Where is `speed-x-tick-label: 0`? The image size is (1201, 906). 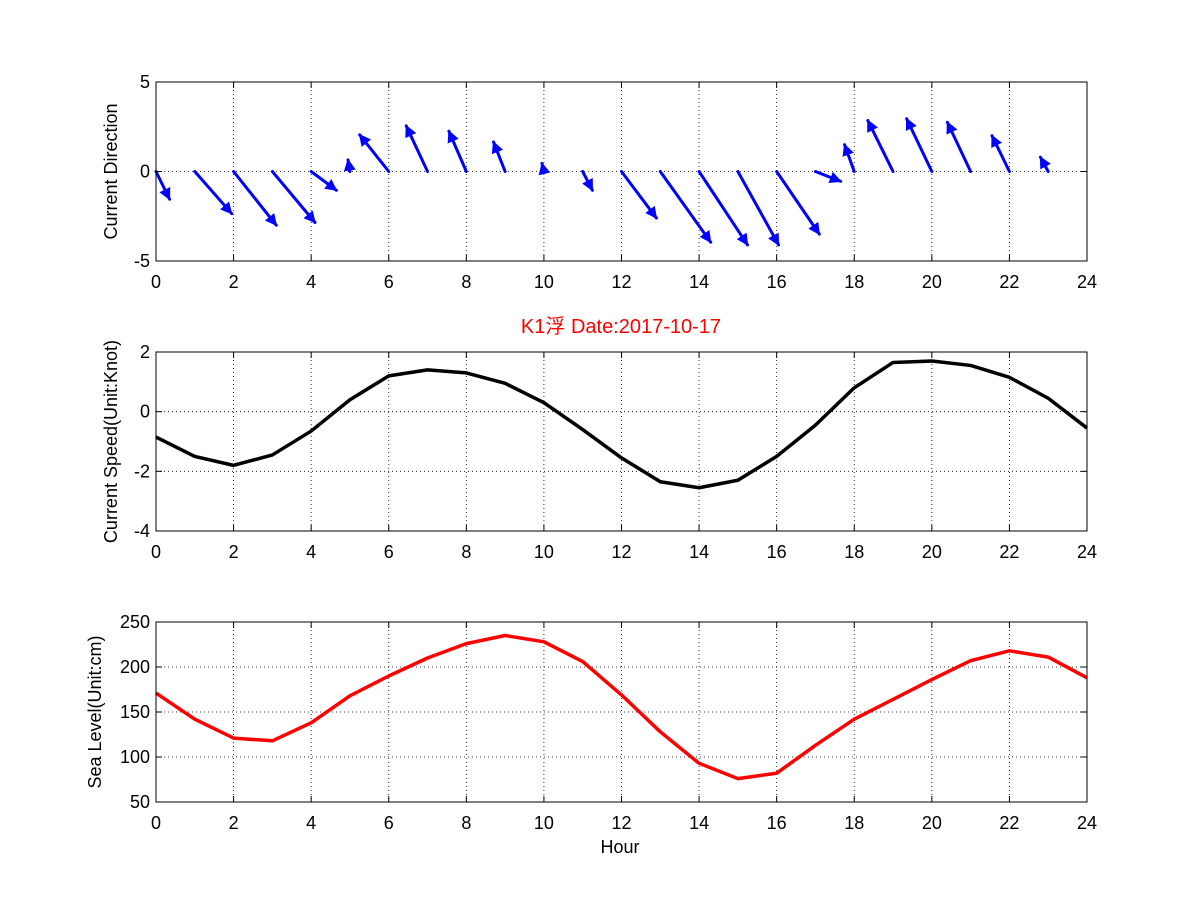 speed-x-tick-label: 0 is located at coordinates (156, 552).